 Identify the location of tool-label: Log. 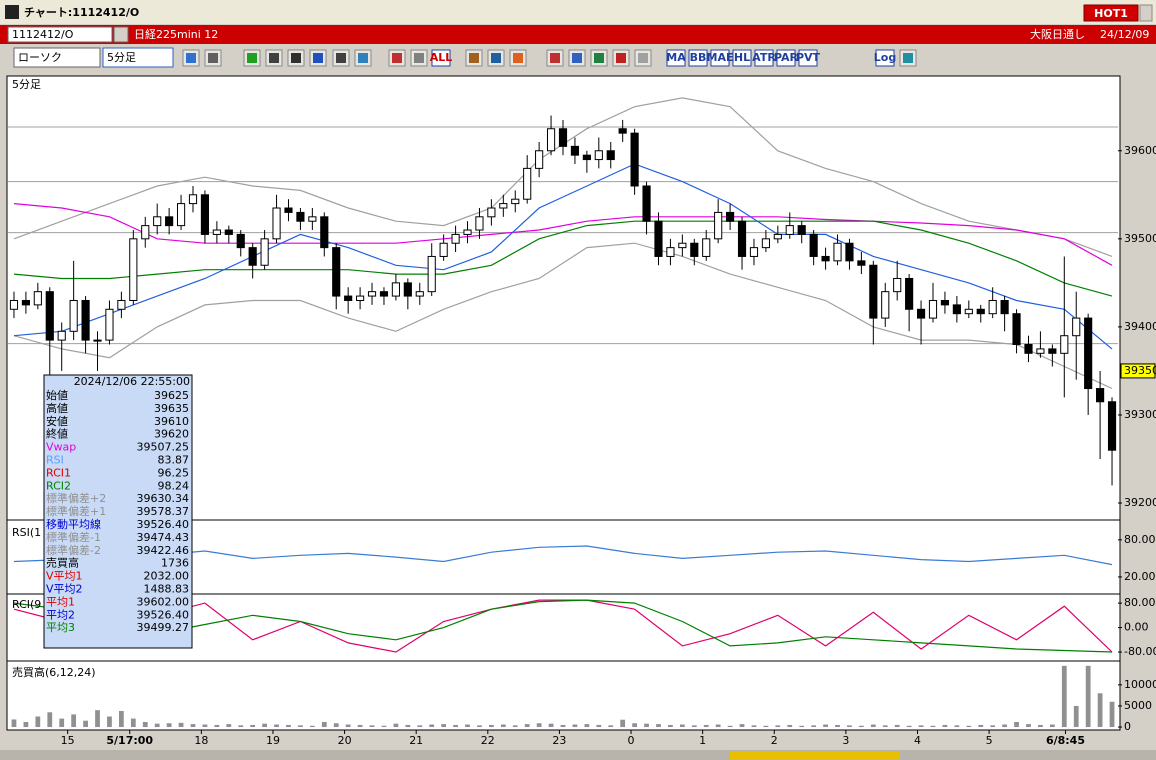
(885, 57).